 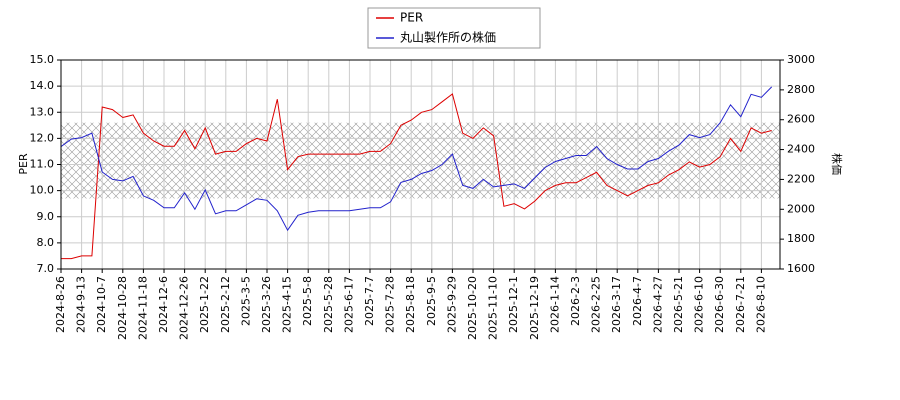 What do you see at coordinates (23, 164) in the screenshot?
I see `y-axis-label: PER` at bounding box center [23, 164].